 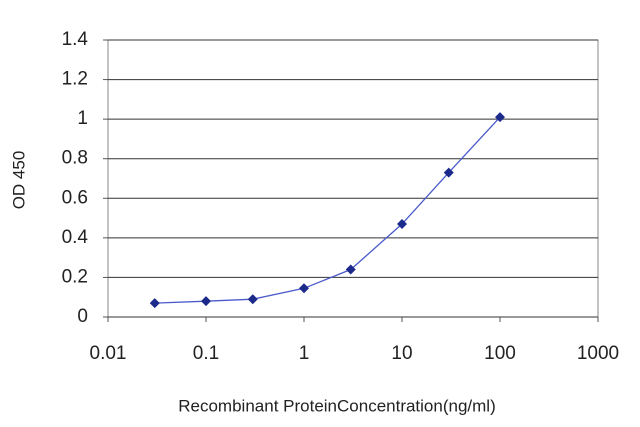 I want to click on y-tick-label: 1, so click(x=82, y=118).